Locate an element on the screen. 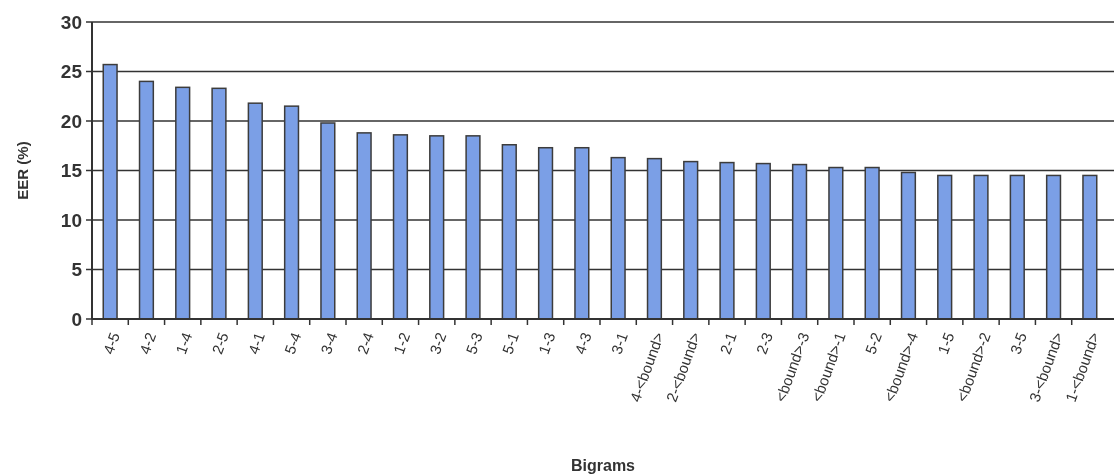  x-tick-label: 5-2 is located at coordinates (873, 343).